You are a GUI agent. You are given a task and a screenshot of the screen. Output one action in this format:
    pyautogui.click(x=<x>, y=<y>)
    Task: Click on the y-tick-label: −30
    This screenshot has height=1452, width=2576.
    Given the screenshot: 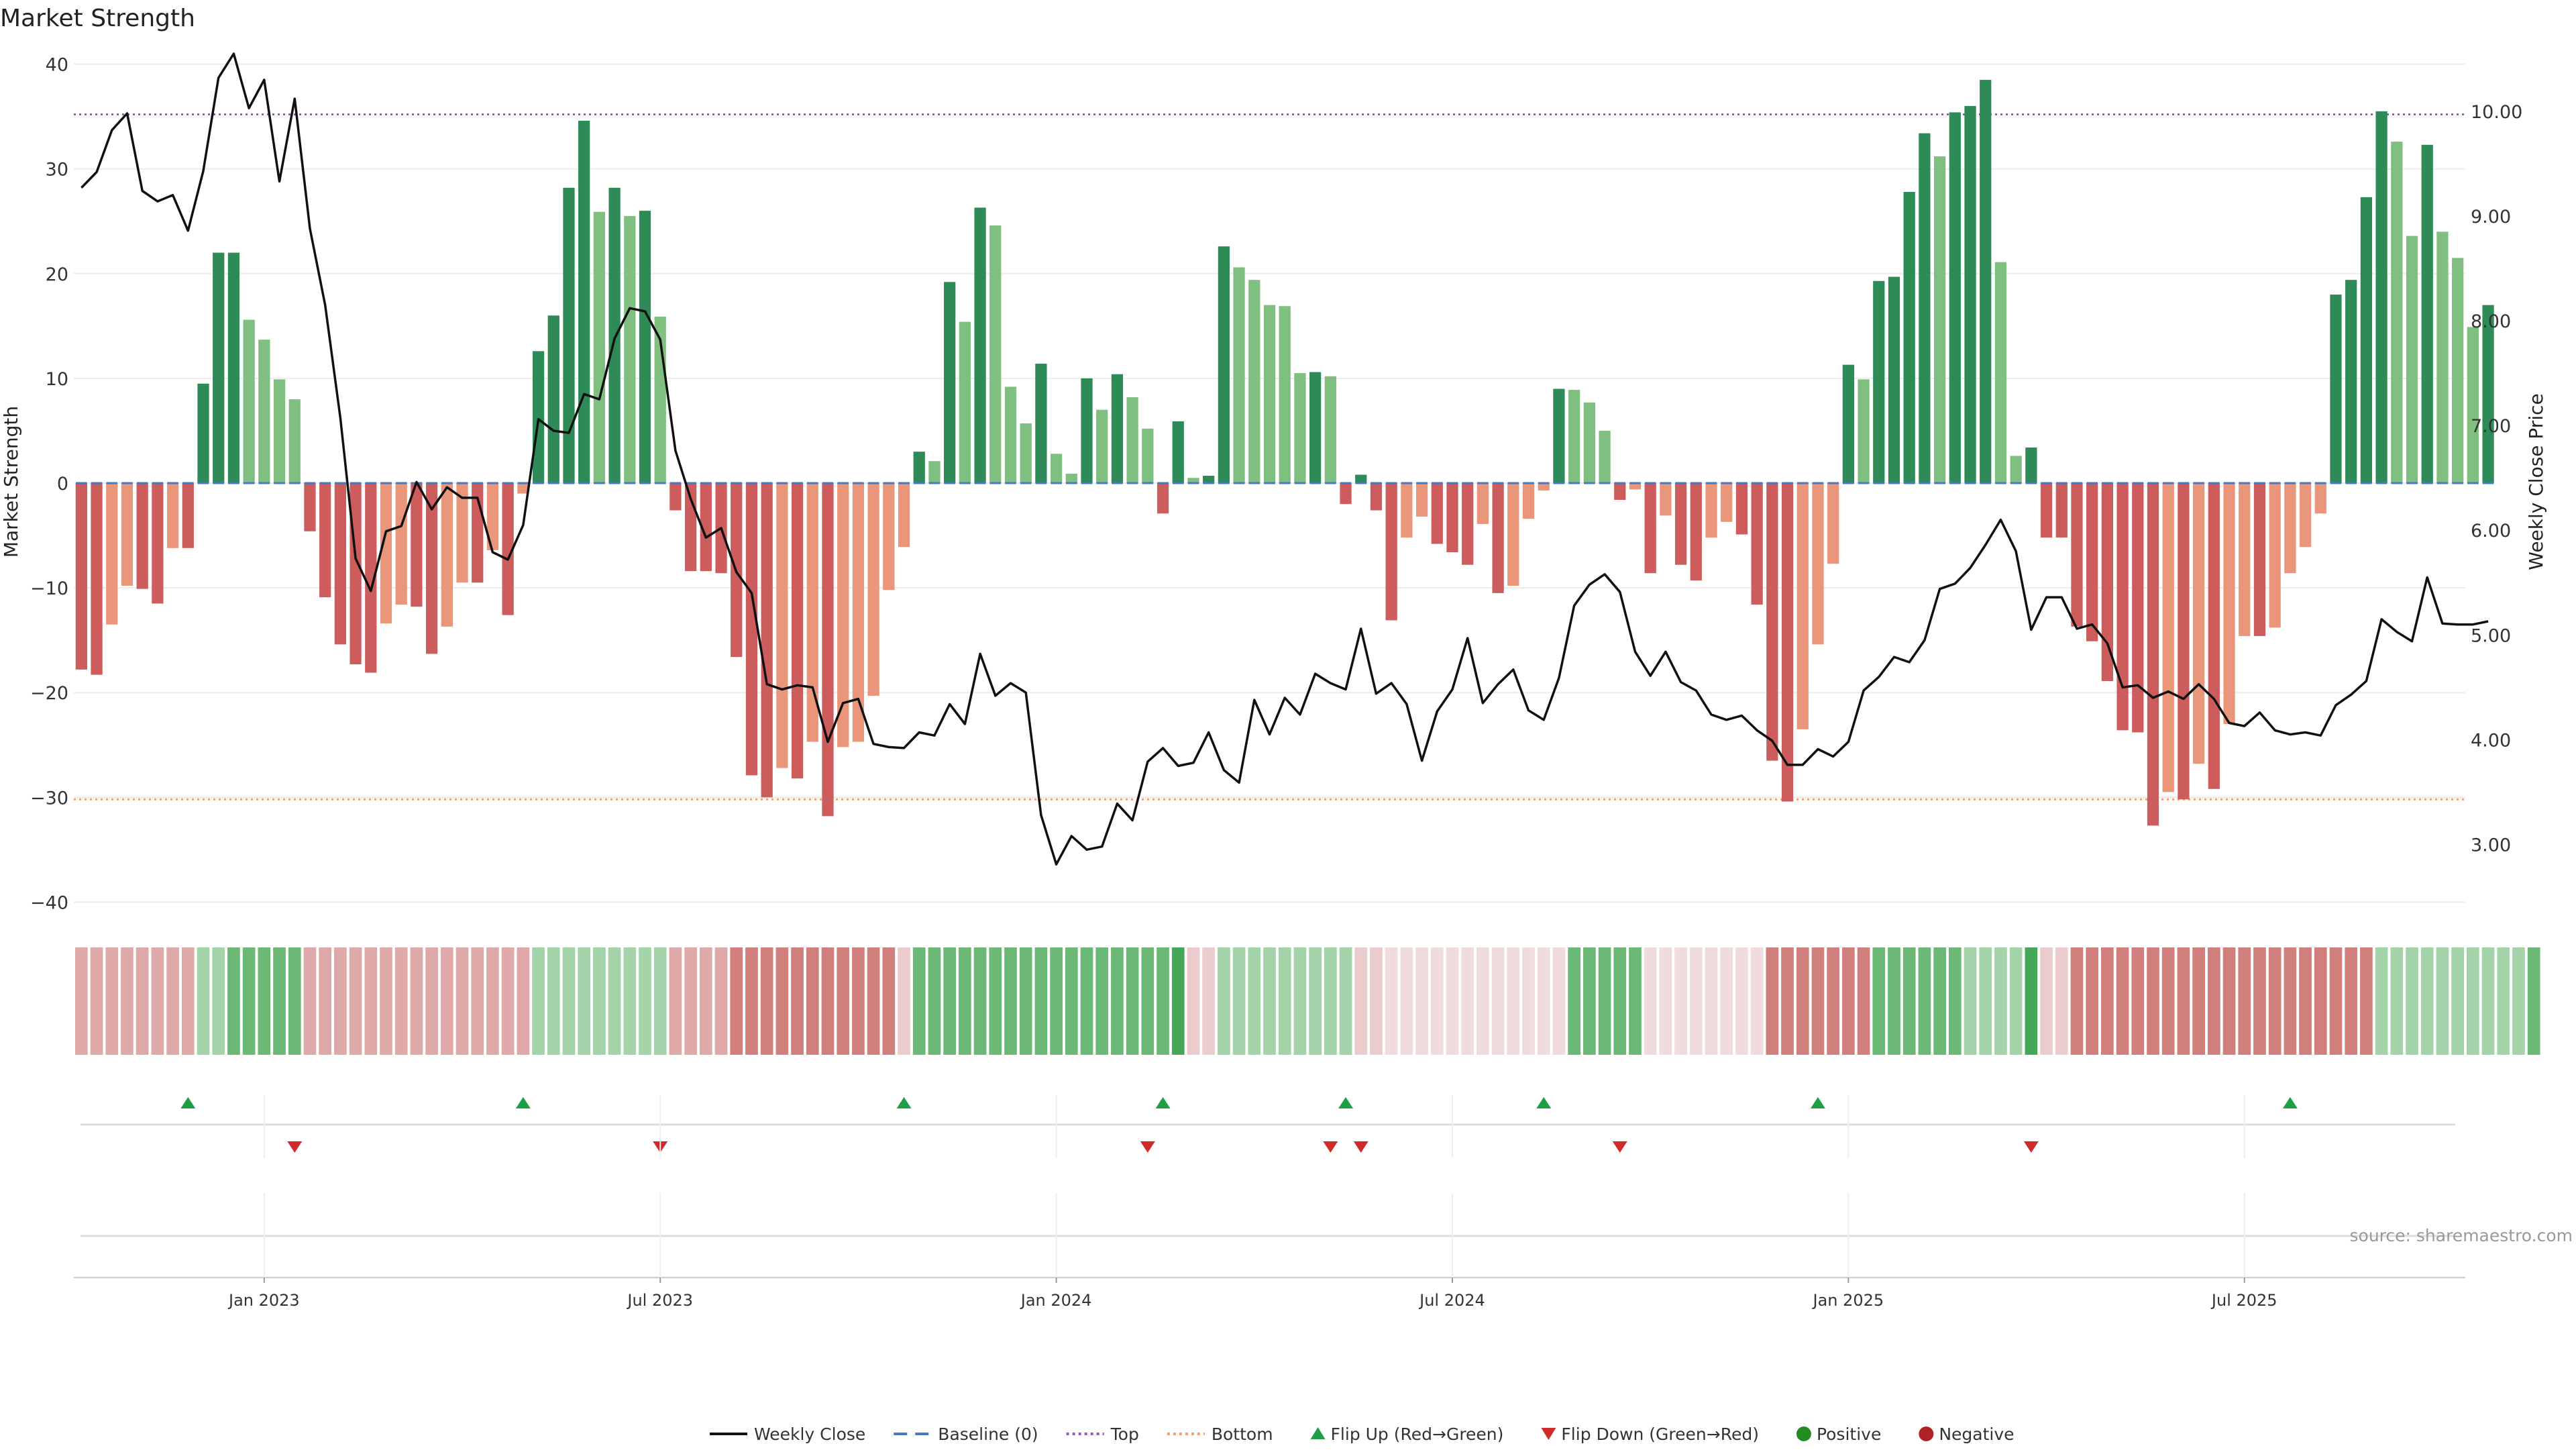 What is the action you would take?
    pyautogui.click(x=49, y=799)
    